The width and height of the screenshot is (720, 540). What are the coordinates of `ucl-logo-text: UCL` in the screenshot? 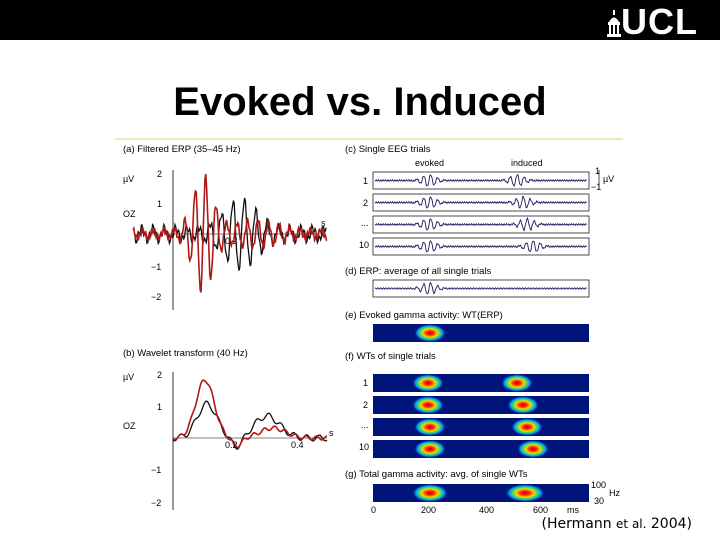 It's located at (659, 21).